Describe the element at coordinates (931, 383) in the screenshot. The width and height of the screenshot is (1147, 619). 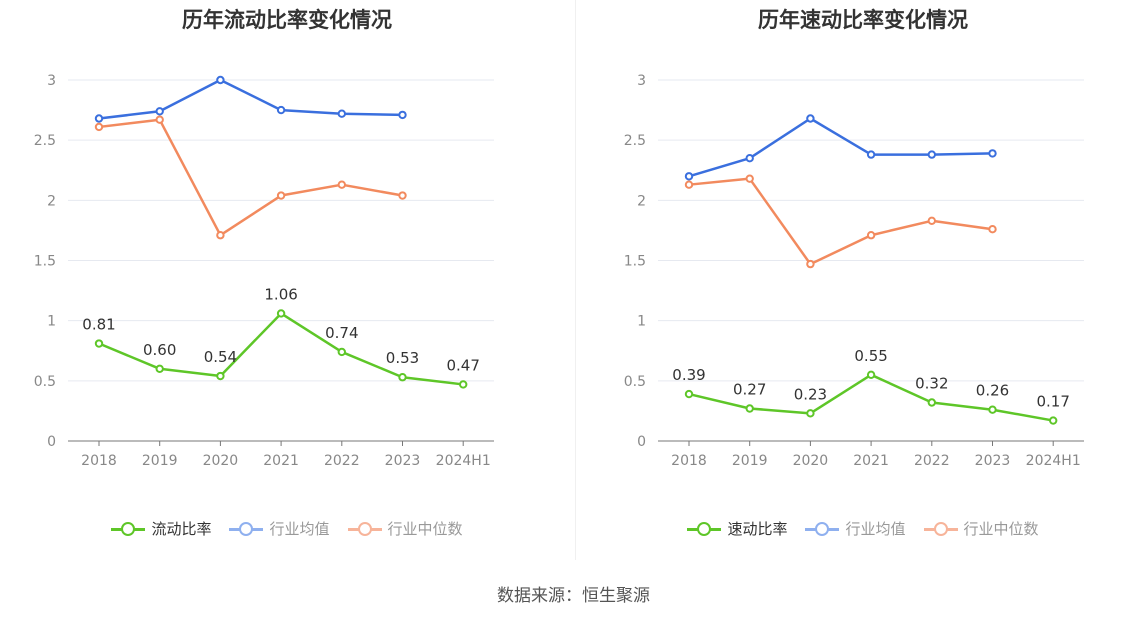
I see `data-label: 0.32` at that location.